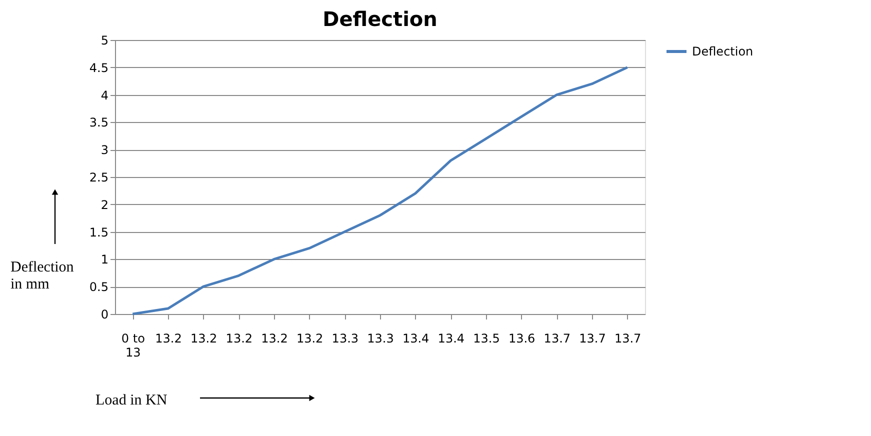 Image resolution: width=871 pixels, height=436 pixels. I want to click on y-tick-label: 1, so click(104, 259).